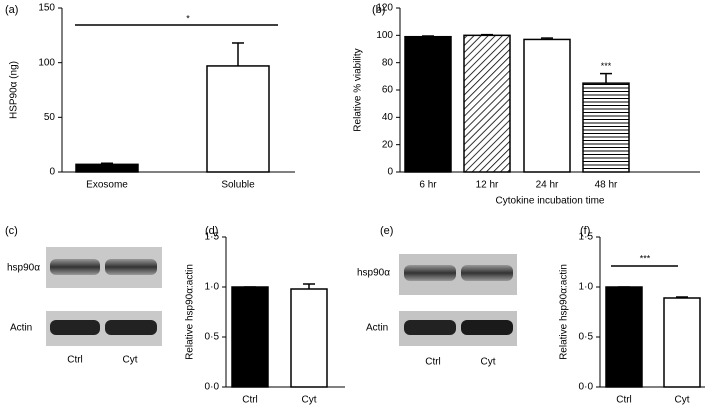 The width and height of the screenshot is (709, 407). I want to click on y-tick-label: 120, so click(384, 8).